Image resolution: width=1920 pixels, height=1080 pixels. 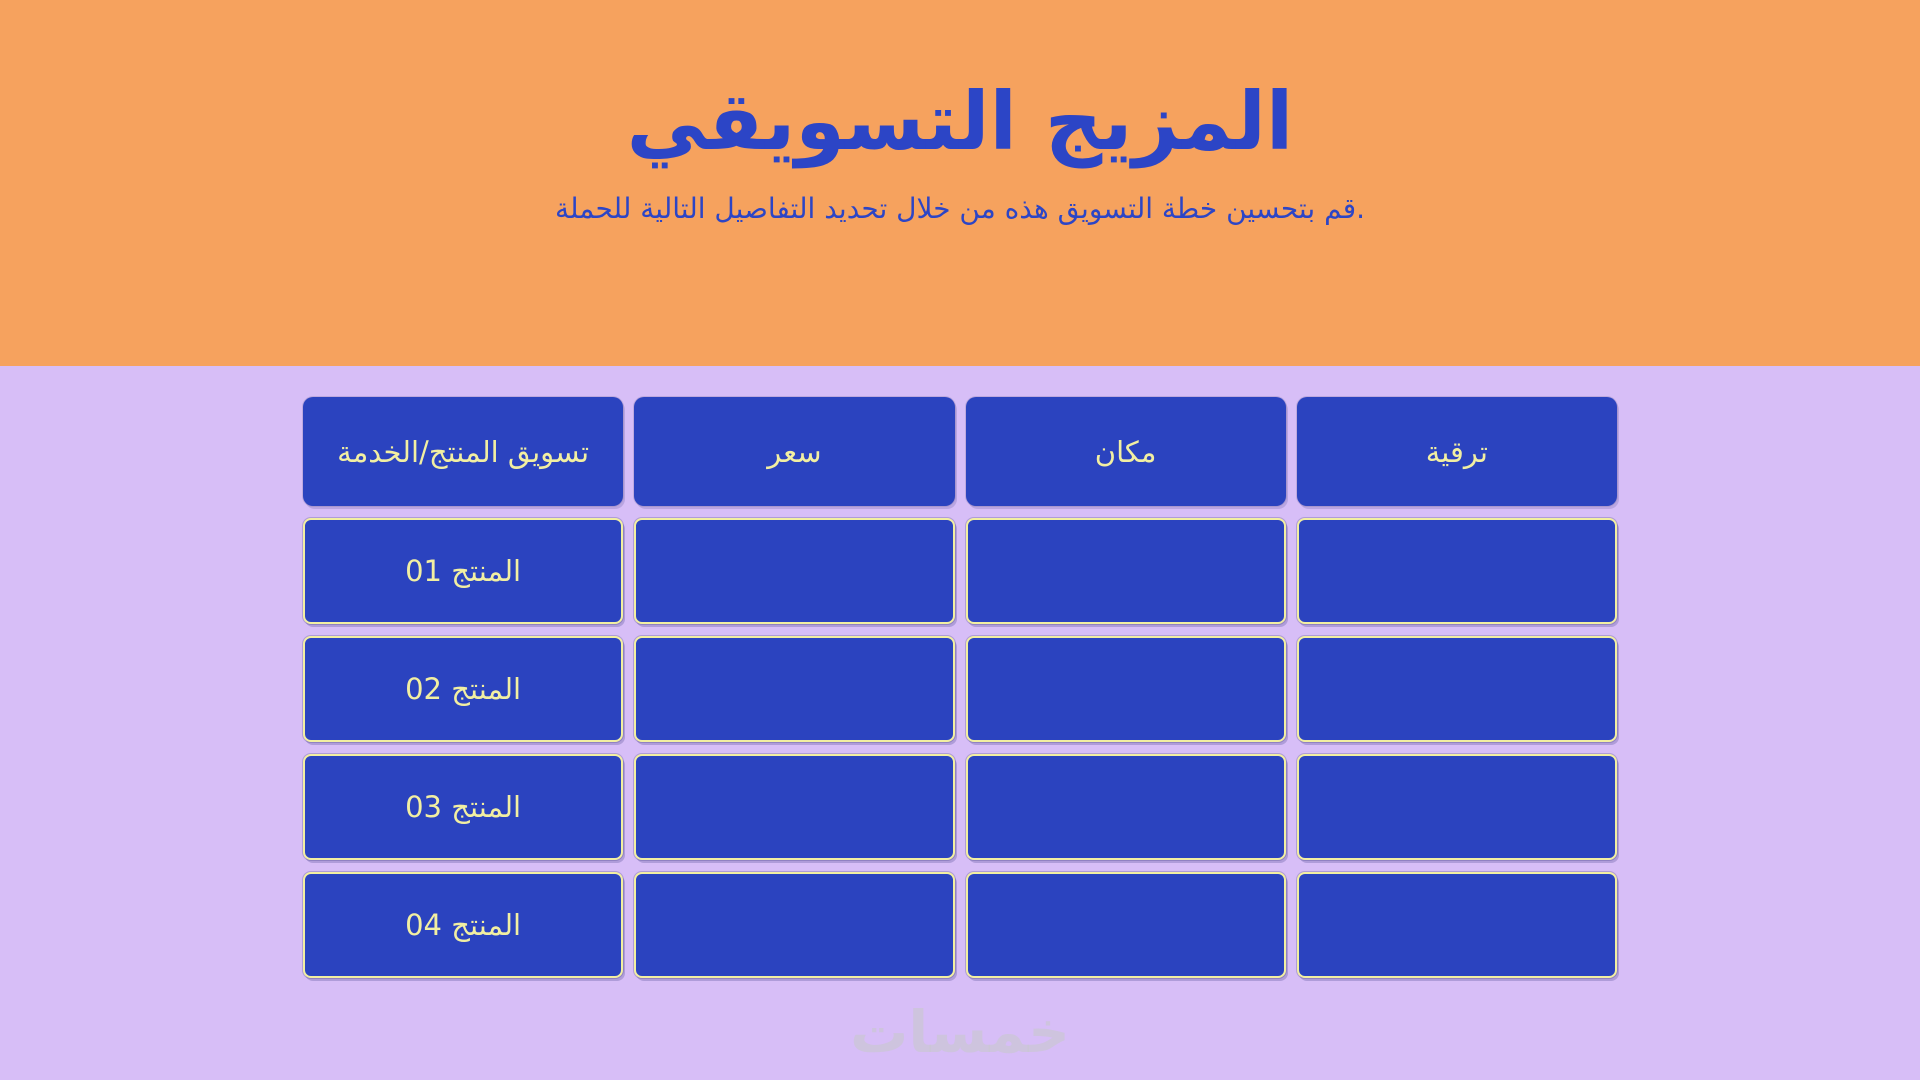 I want to click on row-label-product-02: المنتج 02, so click(x=463, y=689).